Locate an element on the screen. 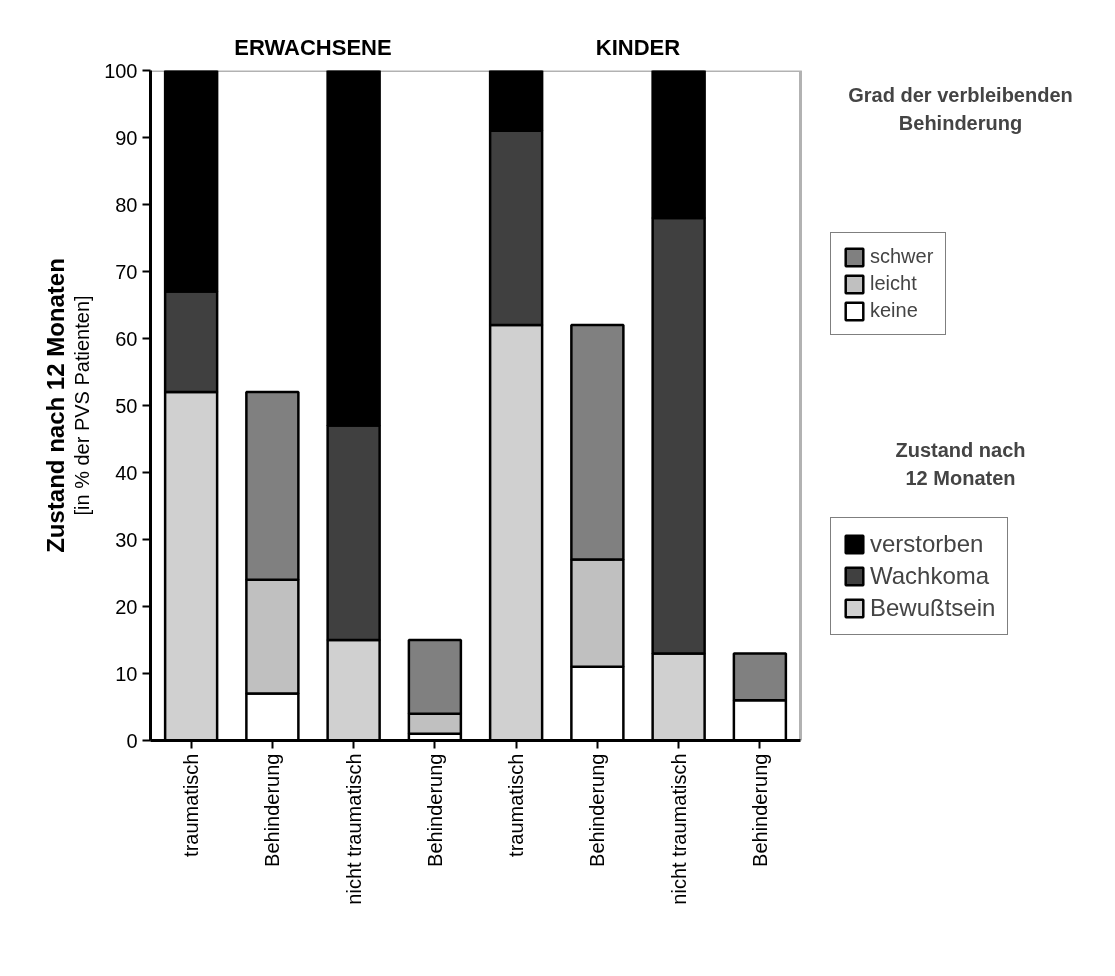 The height and width of the screenshot is (976, 1115). legend-label: Wachkoma is located at coordinates (930, 576).